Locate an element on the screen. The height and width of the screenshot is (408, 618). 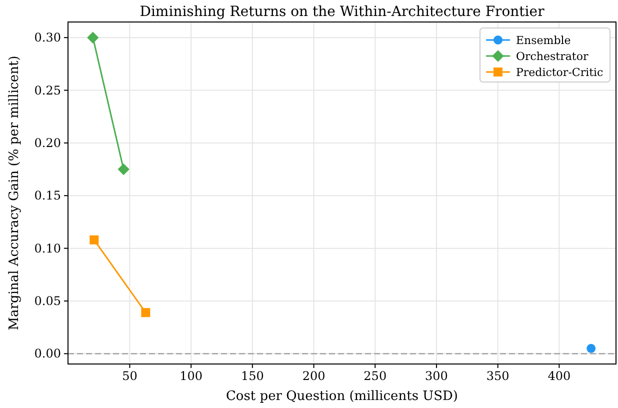
x-tick-label: 200 is located at coordinates (314, 376).